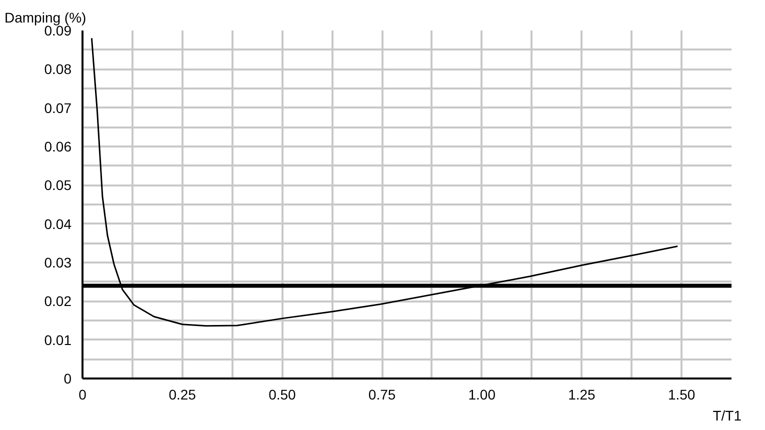 The width and height of the screenshot is (765, 430). Describe the element at coordinates (182, 394) in the screenshot. I see `x-tick-label: 0.25` at that location.